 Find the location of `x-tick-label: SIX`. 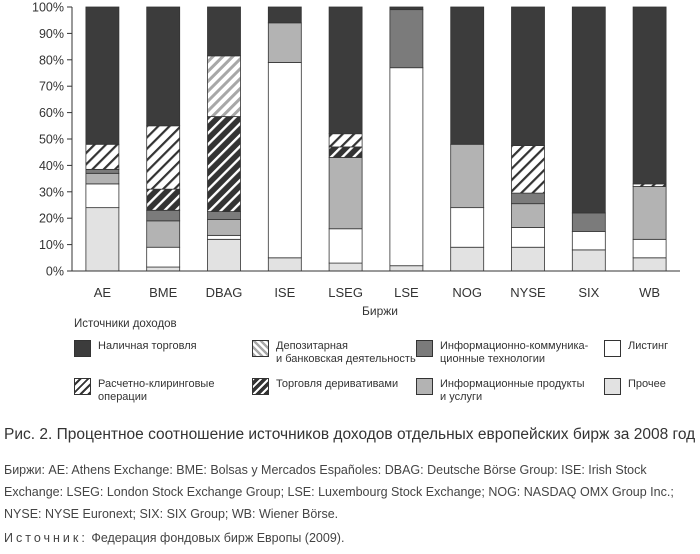

x-tick-label: SIX is located at coordinates (588, 292).